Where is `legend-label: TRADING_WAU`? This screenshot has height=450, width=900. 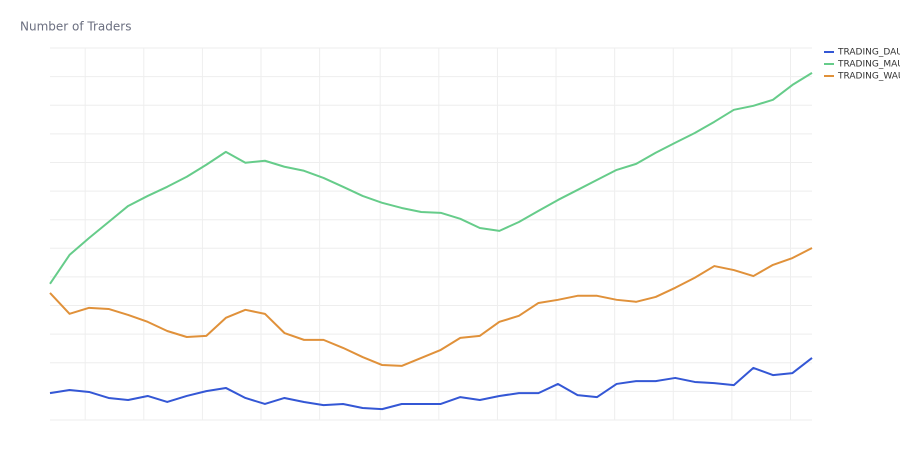 legend-label: TRADING_WAU is located at coordinates (868, 77).